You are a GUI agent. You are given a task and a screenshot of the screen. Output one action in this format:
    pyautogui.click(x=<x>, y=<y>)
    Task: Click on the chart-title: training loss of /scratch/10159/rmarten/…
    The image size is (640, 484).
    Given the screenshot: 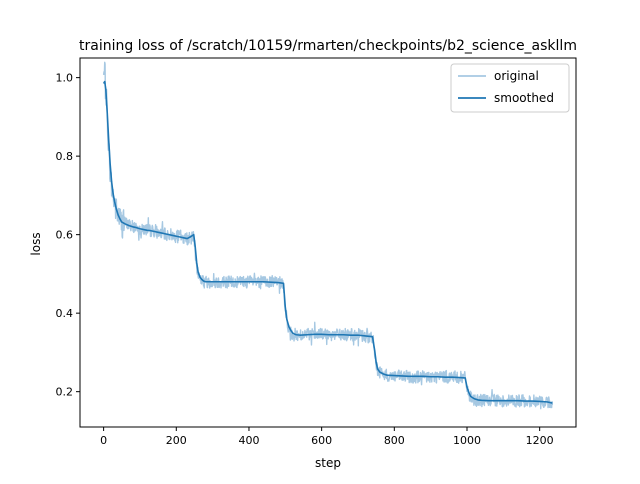 What is the action you would take?
    pyautogui.click(x=328, y=46)
    